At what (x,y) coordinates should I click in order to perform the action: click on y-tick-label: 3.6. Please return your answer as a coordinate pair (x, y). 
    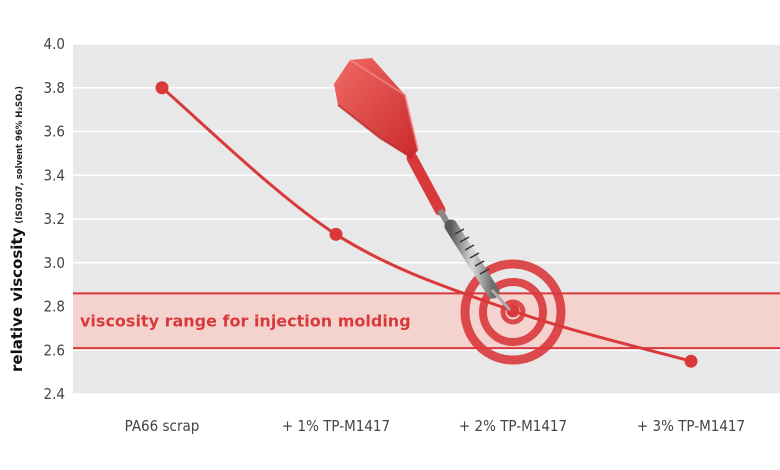
    Looking at the image, I should click on (54, 132).